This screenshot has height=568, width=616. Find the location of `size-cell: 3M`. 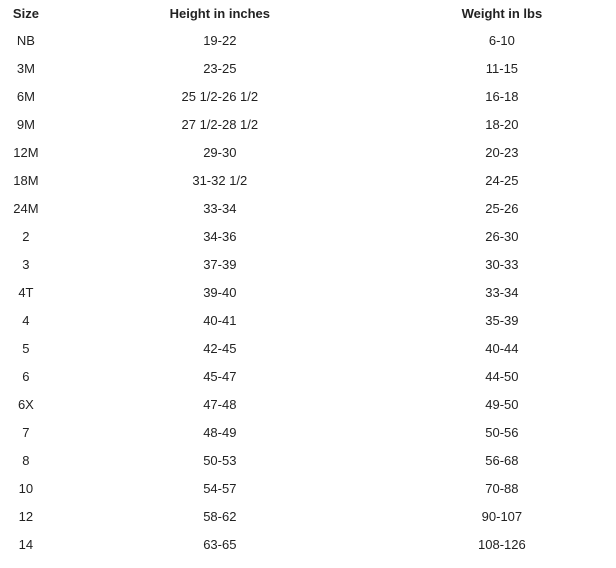

size-cell: 3M is located at coordinates (25, 68).